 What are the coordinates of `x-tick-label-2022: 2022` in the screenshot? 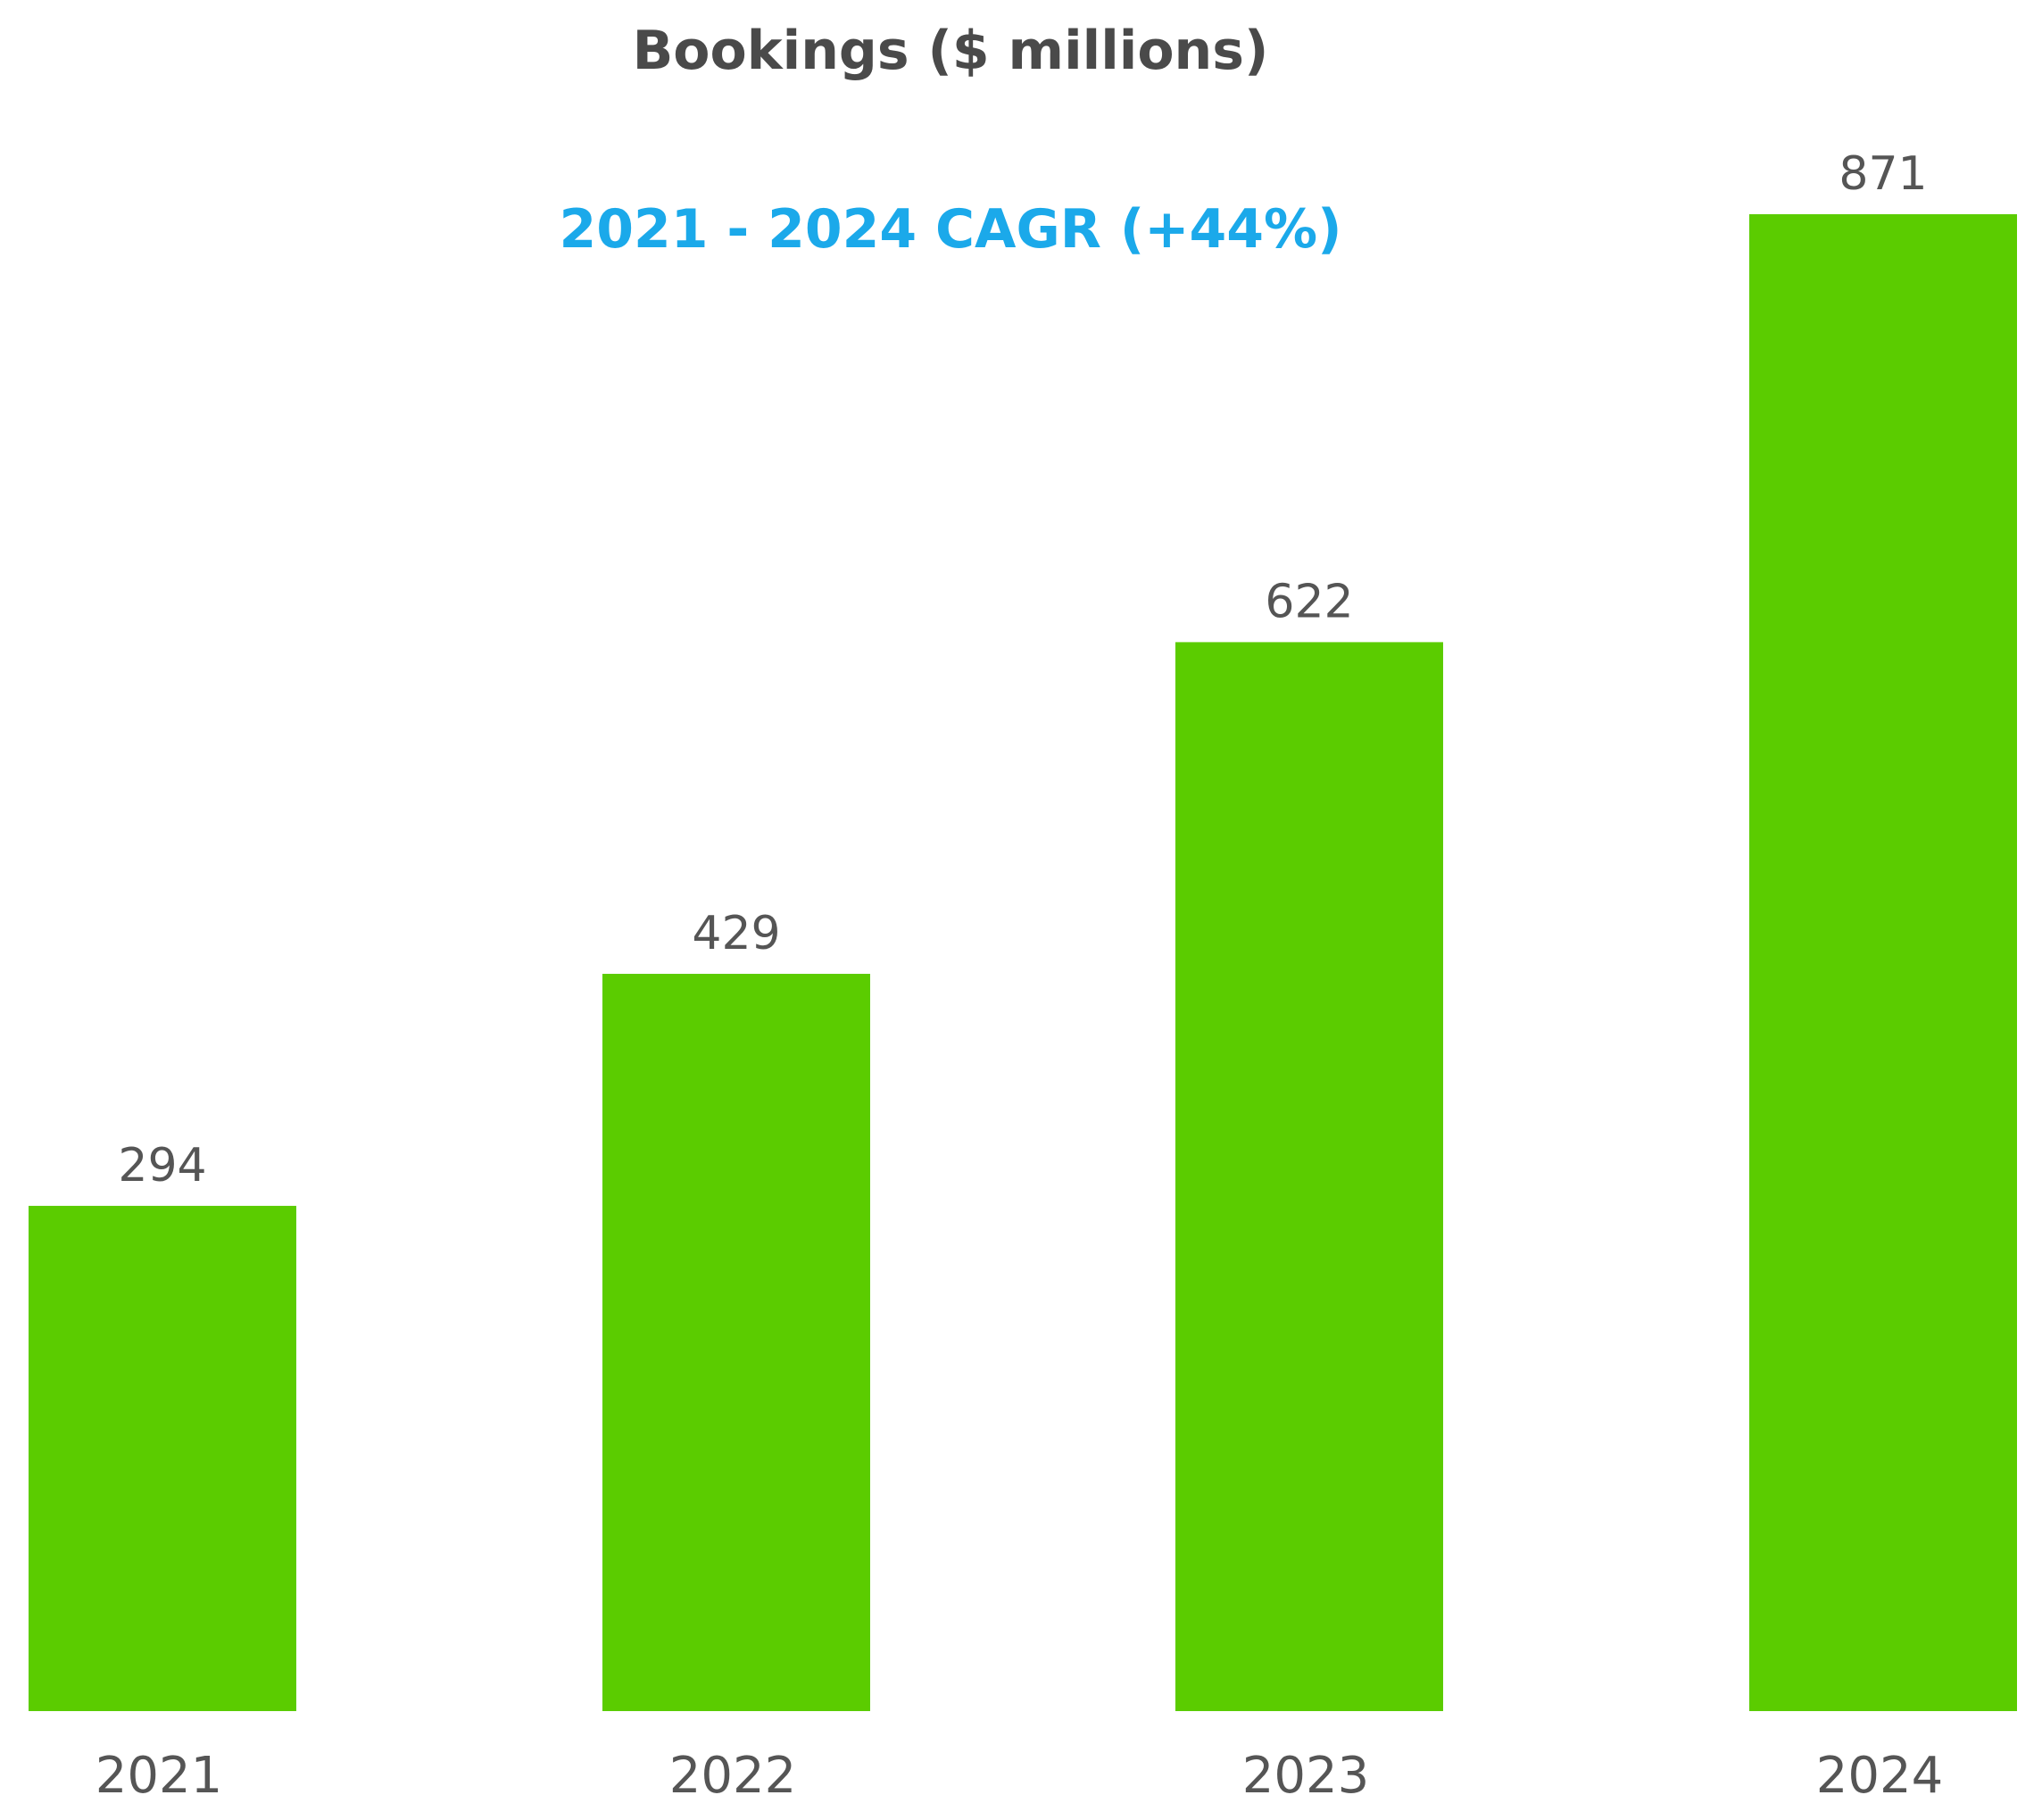 It's located at (733, 1776).